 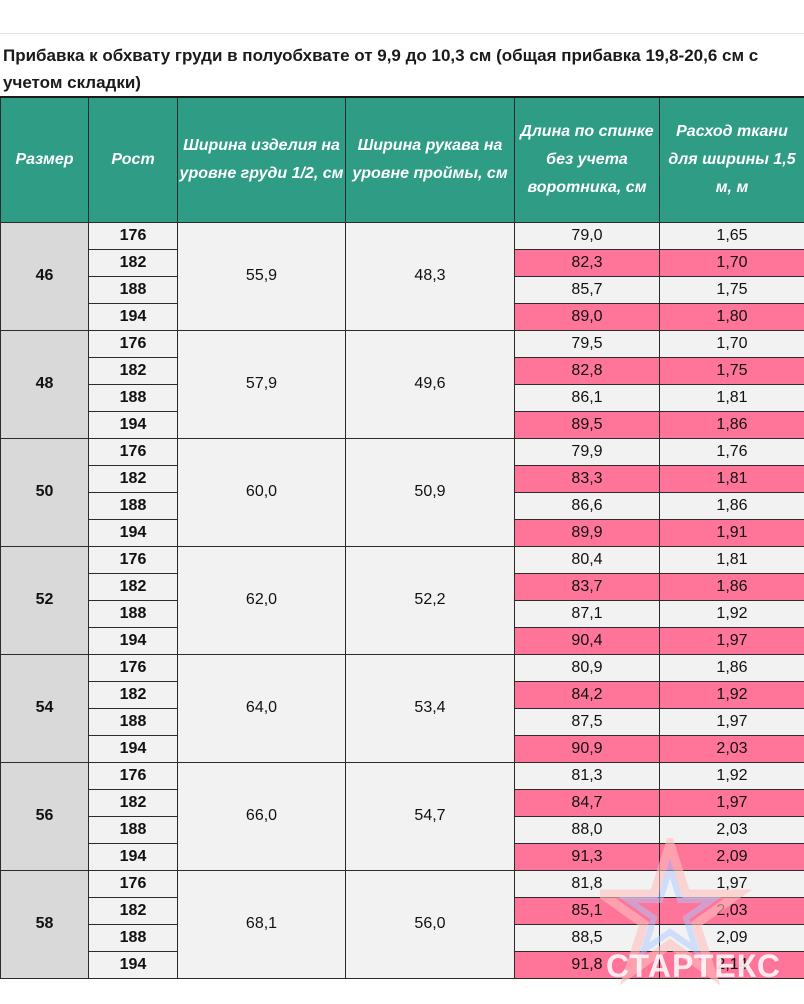 What do you see at coordinates (402, 532) in the screenshot?
I see `table-row: 194 89,9 1,91` at bounding box center [402, 532].